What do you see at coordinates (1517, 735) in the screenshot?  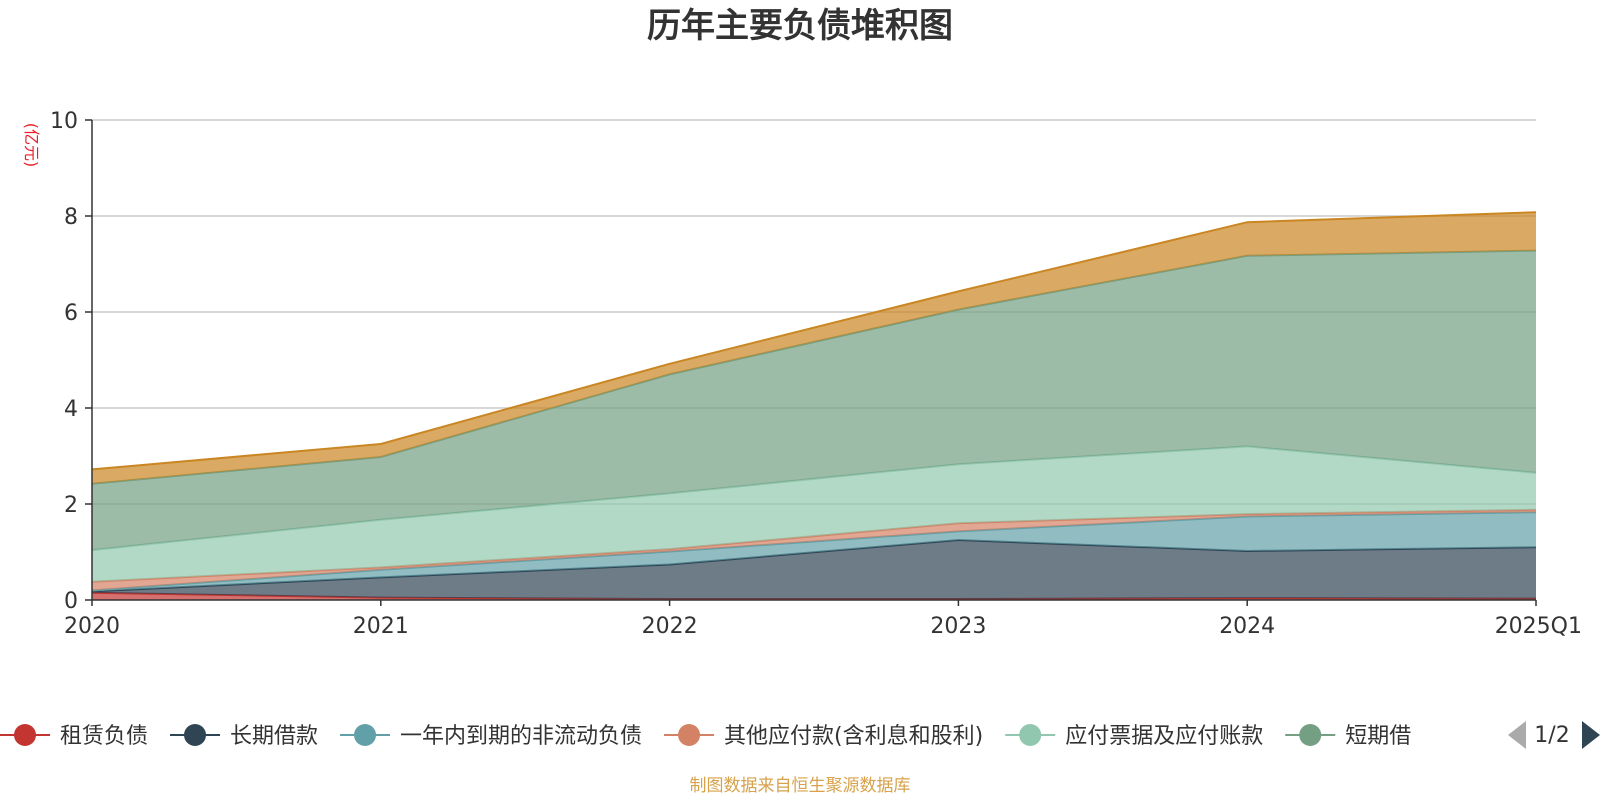 I see `legend-prev-arrow-icon` at bounding box center [1517, 735].